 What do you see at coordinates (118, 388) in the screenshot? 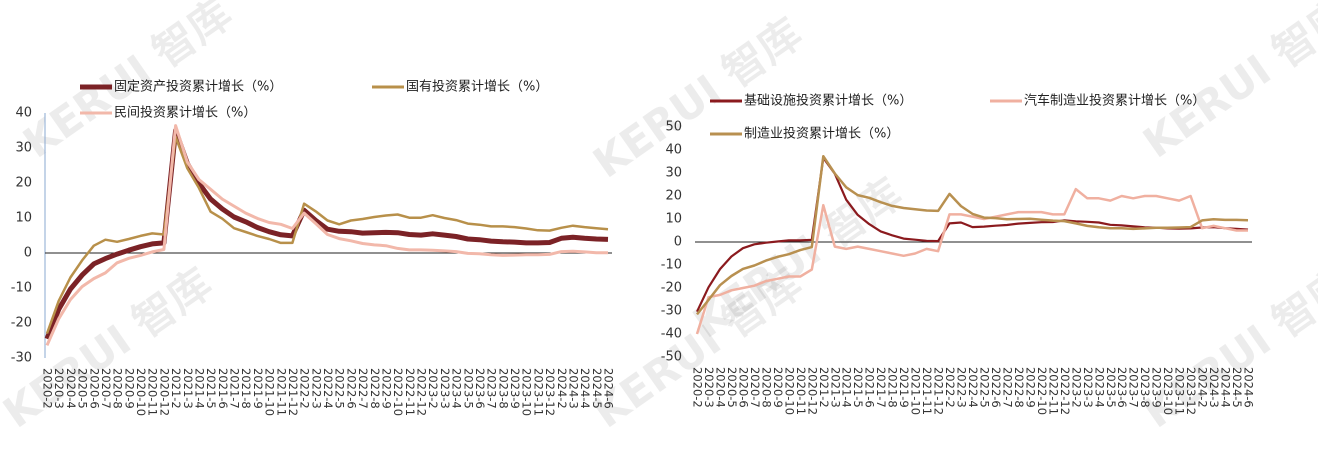
I see `x-tick-label: 2020-8` at bounding box center [118, 388].